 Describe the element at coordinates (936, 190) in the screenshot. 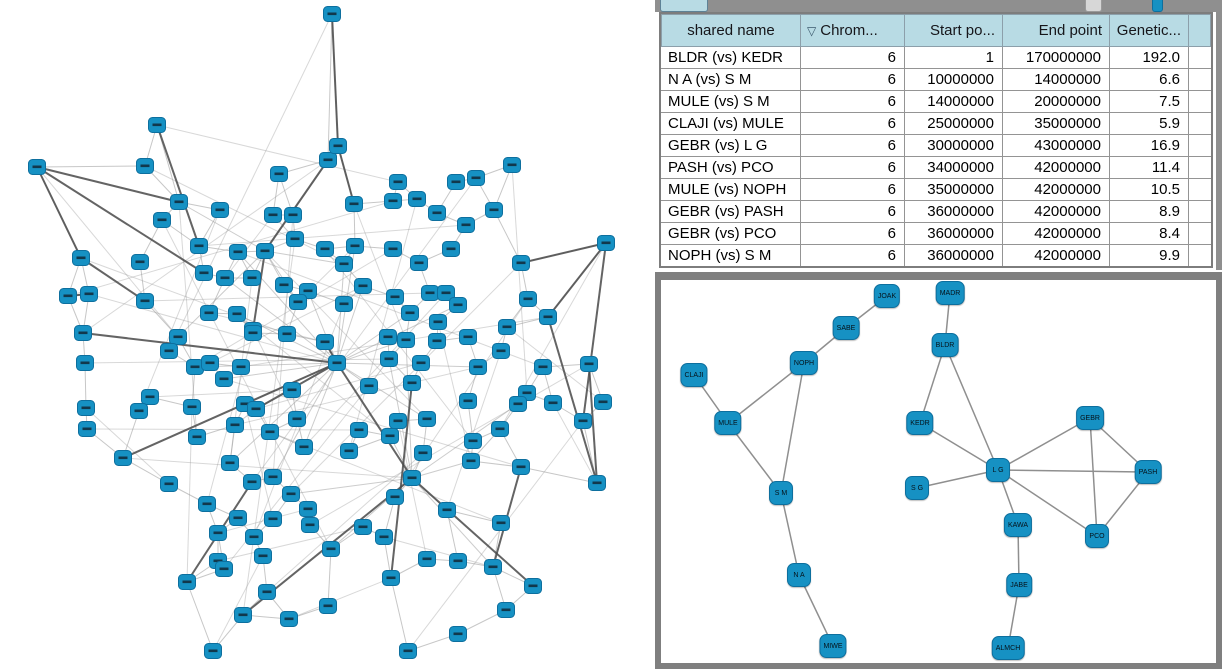

I see `table-row: MULE (vs) NOPH 6 35000000 42000000 10.5` at that location.